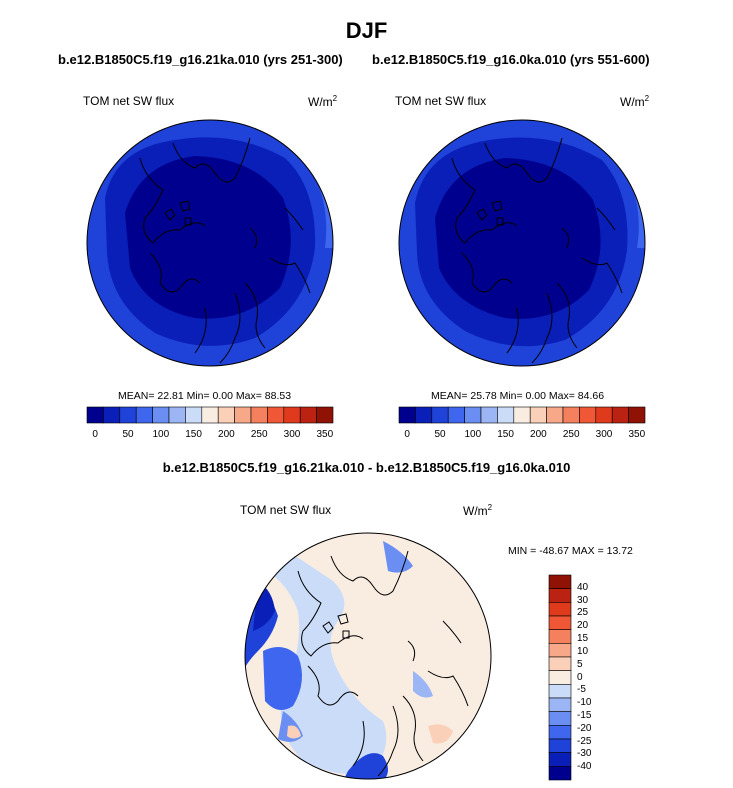  I want to click on panel2-colorbar, so click(522, 415).